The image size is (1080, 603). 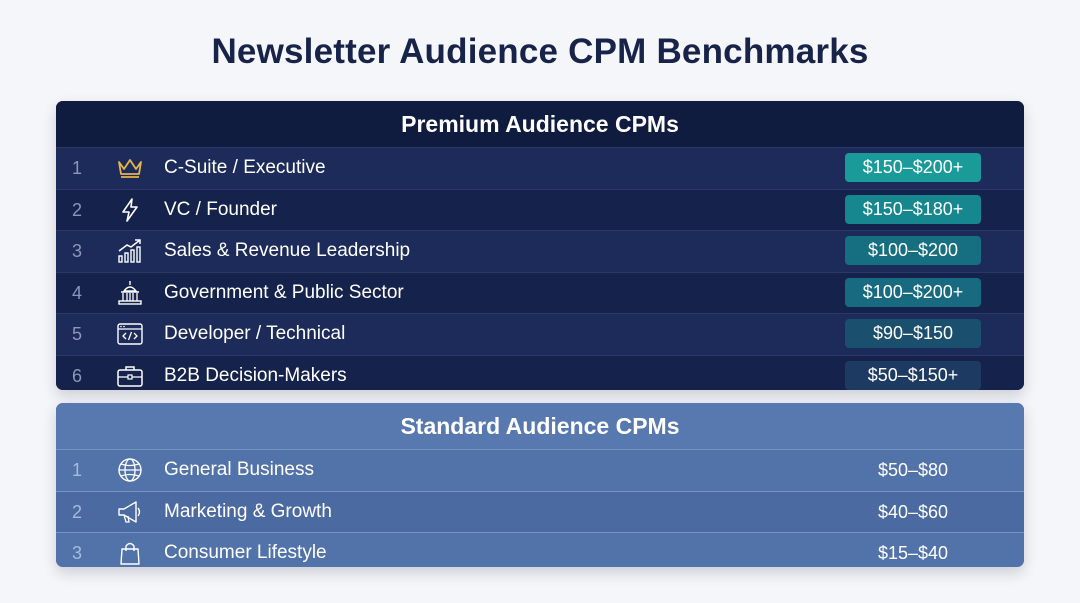 What do you see at coordinates (77, 334) in the screenshot?
I see `row-rank: 5` at bounding box center [77, 334].